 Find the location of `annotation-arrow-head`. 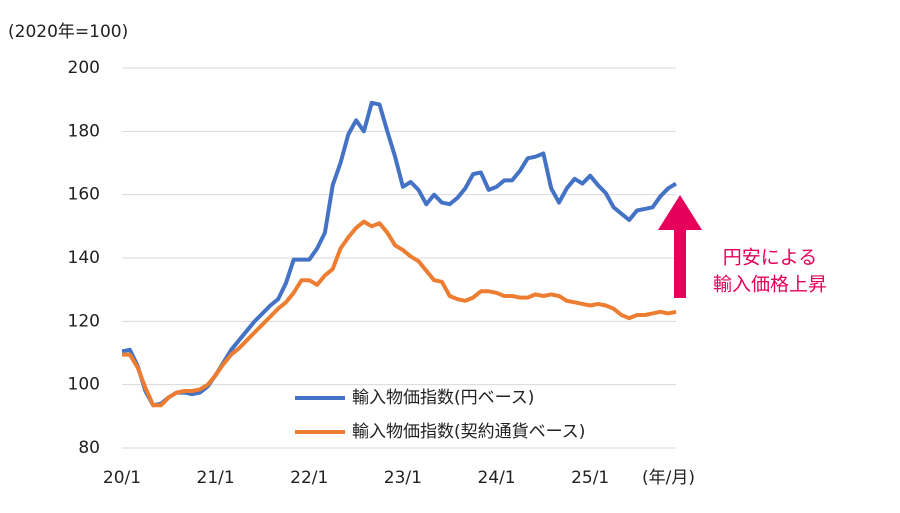

annotation-arrow-head is located at coordinates (680, 212).